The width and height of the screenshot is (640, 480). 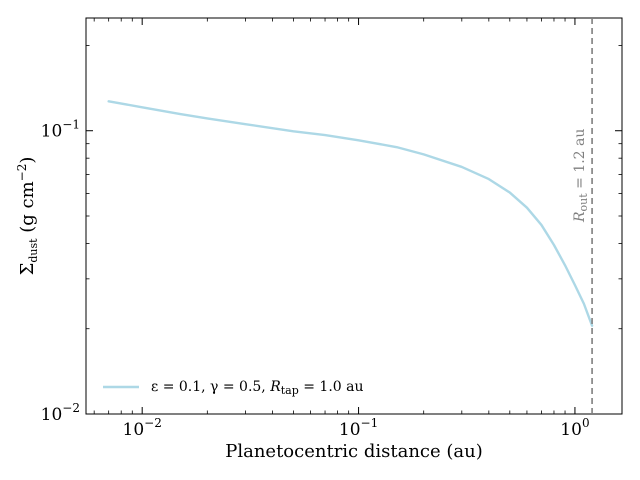 I want to click on x-tick-label-exponent: 0, so click(x=586, y=423).